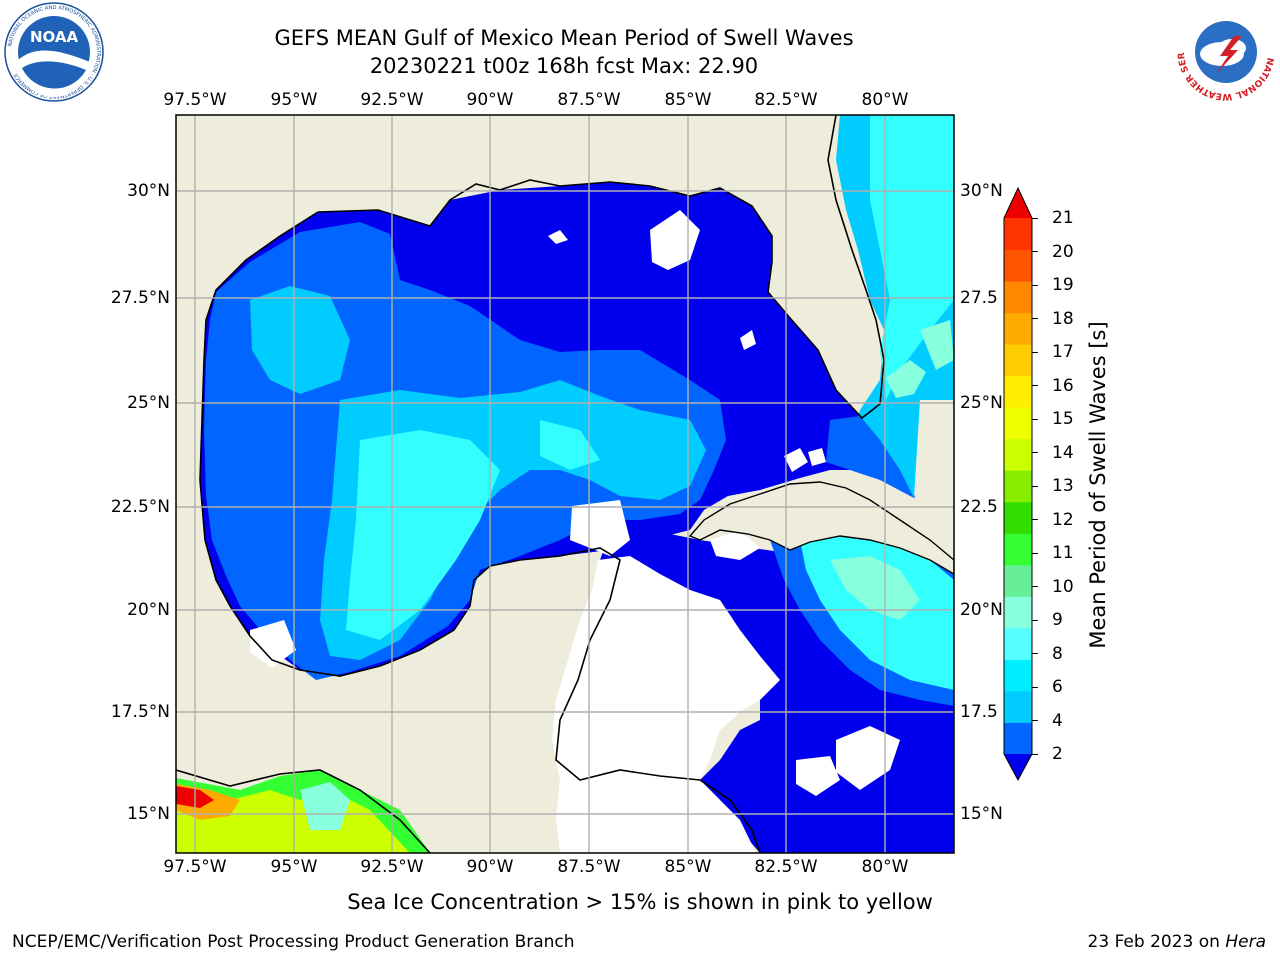 This screenshot has width=1280, height=960. I want to click on lon-tick-top: 95°W, so click(294, 100).